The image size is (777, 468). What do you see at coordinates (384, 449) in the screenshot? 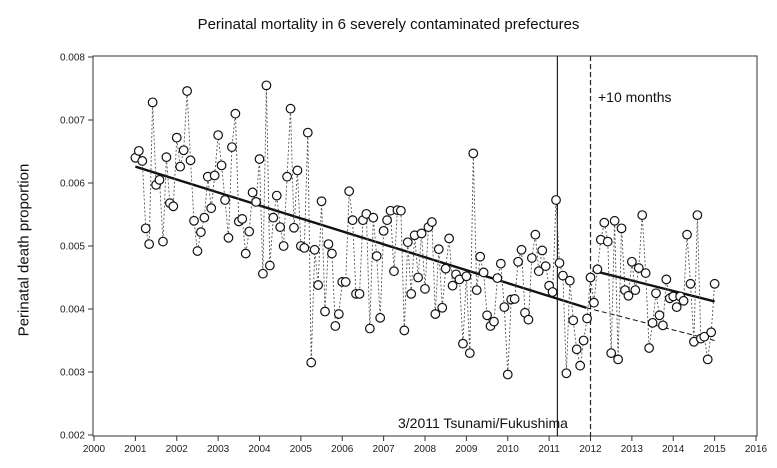
I see `x-tick-label: 2007` at bounding box center [384, 449].